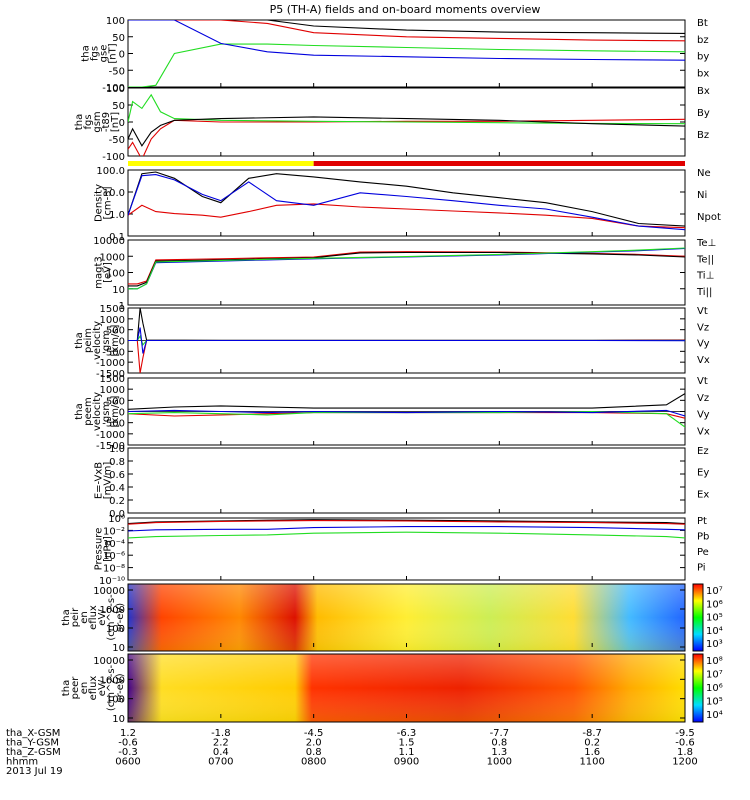 This screenshot has height=800, width=750. I want to click on footer-value: 0.8, so click(314, 752).